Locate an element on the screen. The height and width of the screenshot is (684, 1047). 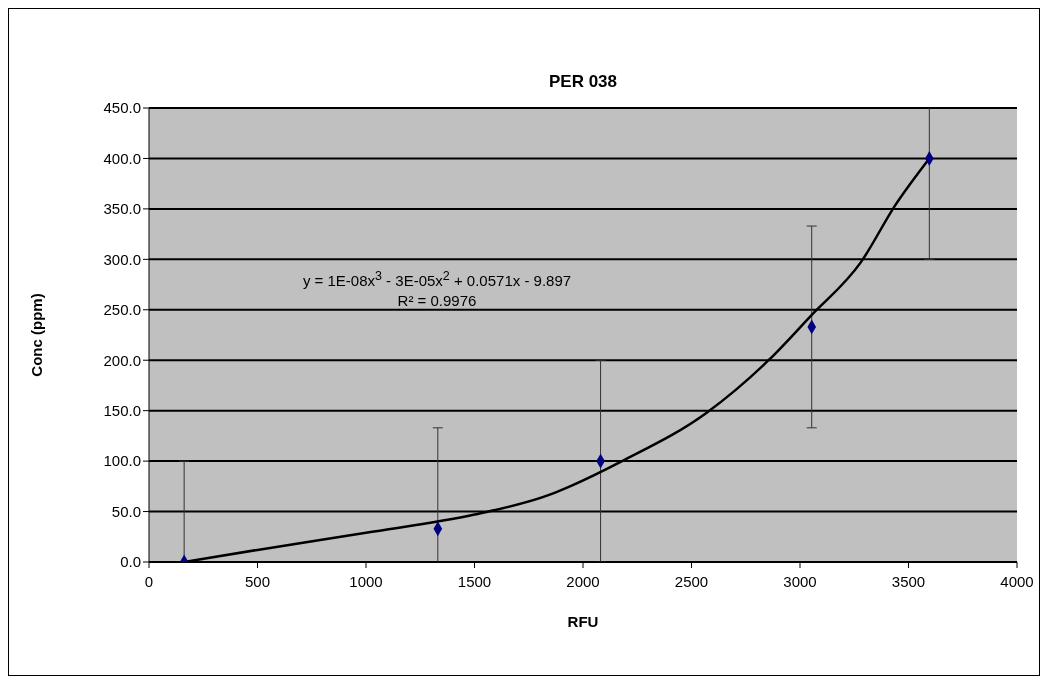
y-tick-label: 150.0 is located at coordinates (122, 410).